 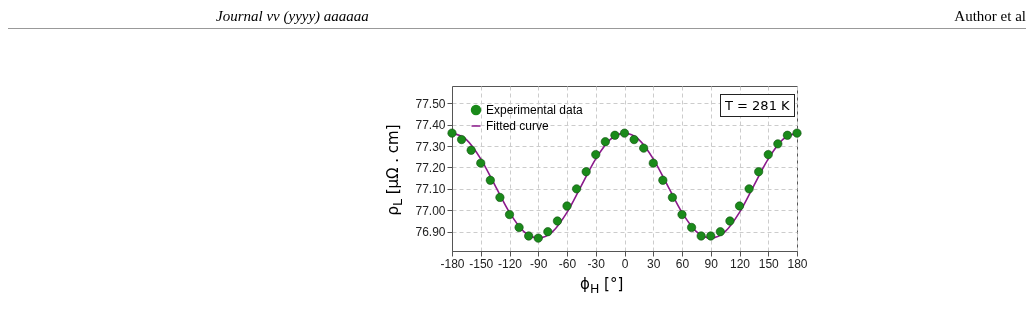 What do you see at coordinates (740, 263) in the screenshot?
I see `x-tick-label: 120` at bounding box center [740, 263].